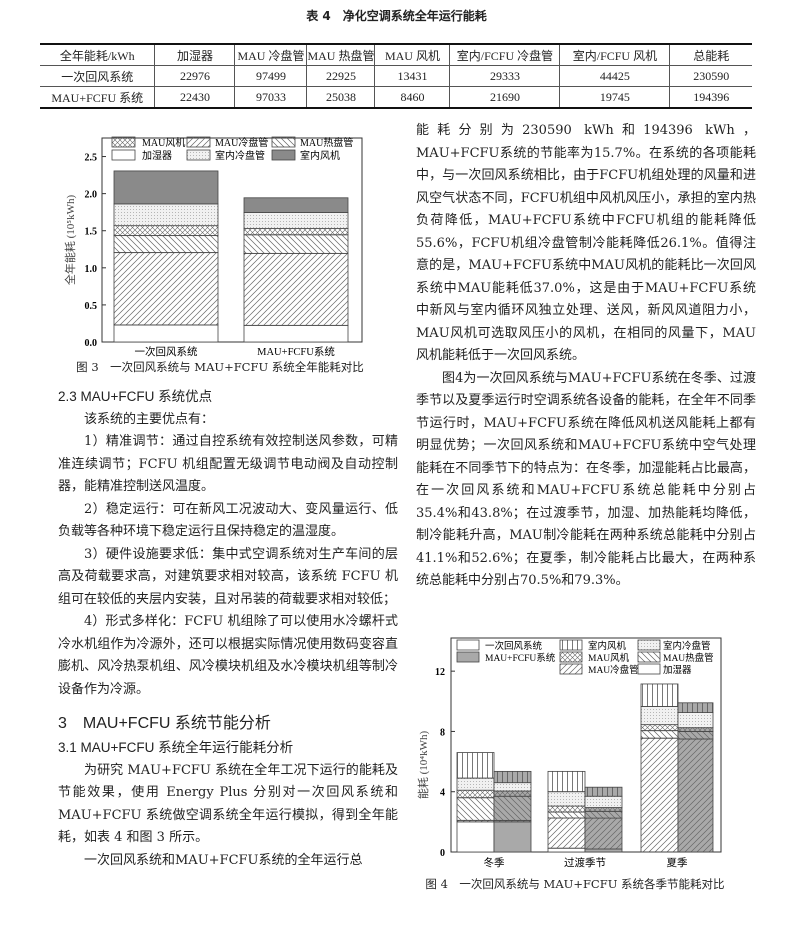  I want to click on header-cell: MAU 冷盘管, so click(270, 55).